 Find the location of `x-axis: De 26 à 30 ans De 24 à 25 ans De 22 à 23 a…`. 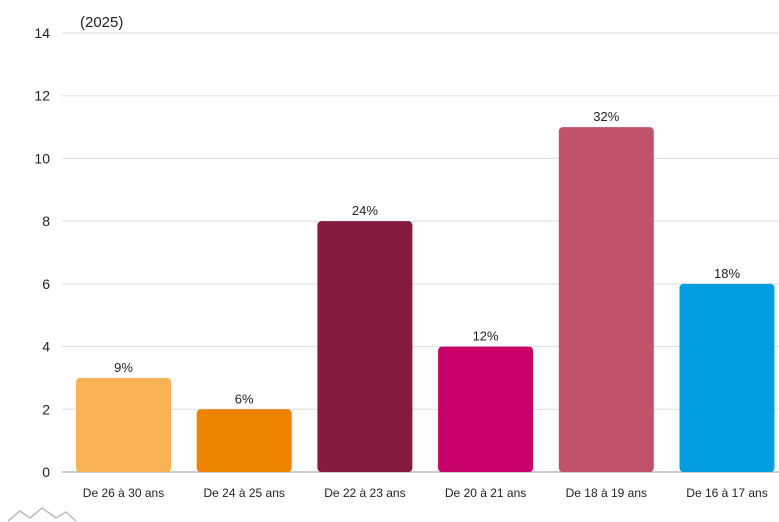

x-axis: De 26 à 30 ans De 24 à 25 ans De 22 à 23 a… is located at coordinates (425, 493).